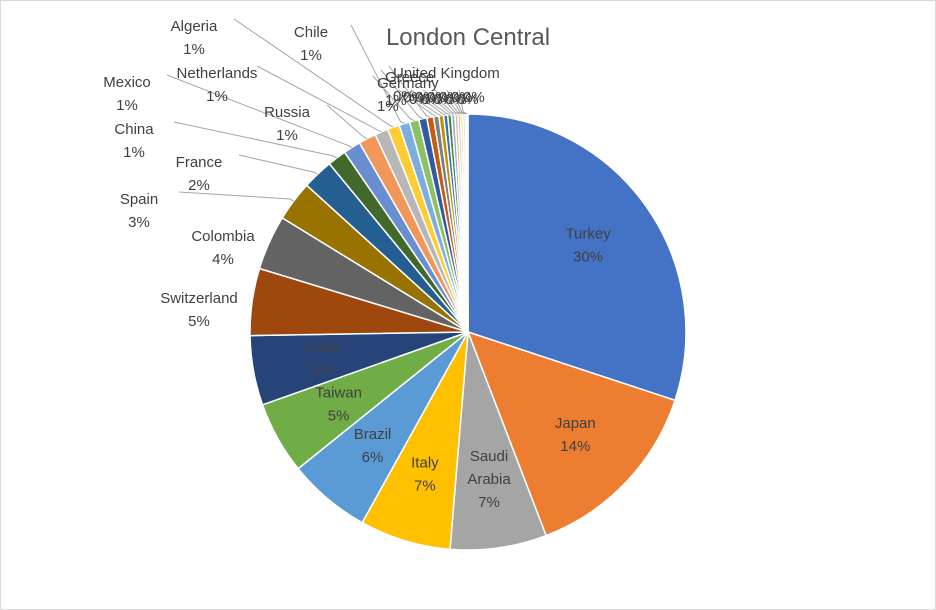 This screenshot has width=936, height=610. I want to click on data-label-taiwan-pct: 5%, so click(339, 416).